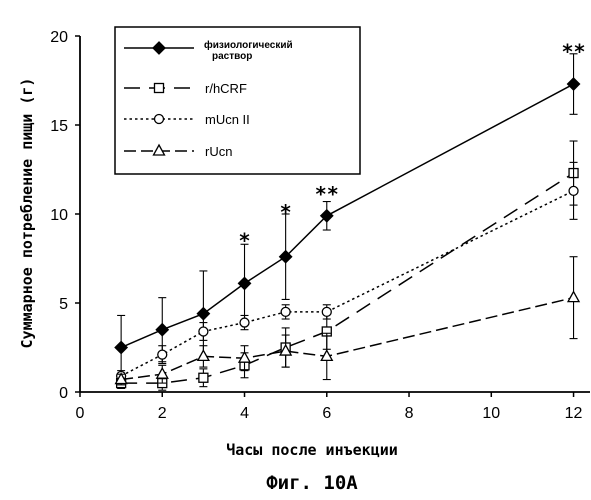 This screenshot has height=500, width=591. I want to click on y-tick-label: 20, so click(59, 37).